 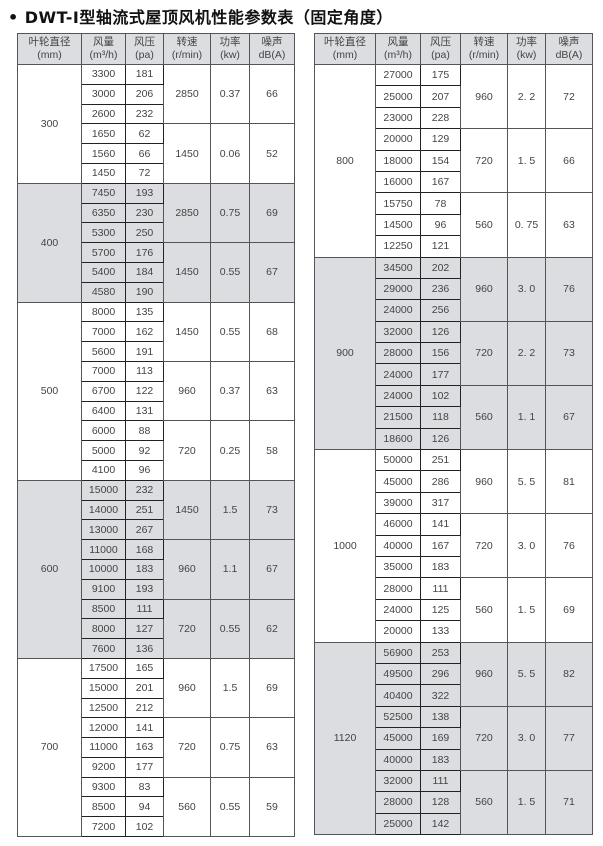 What do you see at coordinates (398, 460) in the screenshot?
I see `airflow-cell: 50000` at bounding box center [398, 460].